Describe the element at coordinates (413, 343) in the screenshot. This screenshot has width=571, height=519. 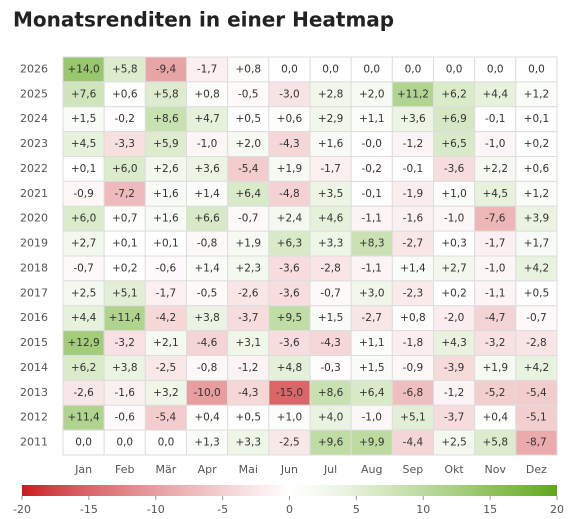
I see `cell-label: -1,8` at that location.